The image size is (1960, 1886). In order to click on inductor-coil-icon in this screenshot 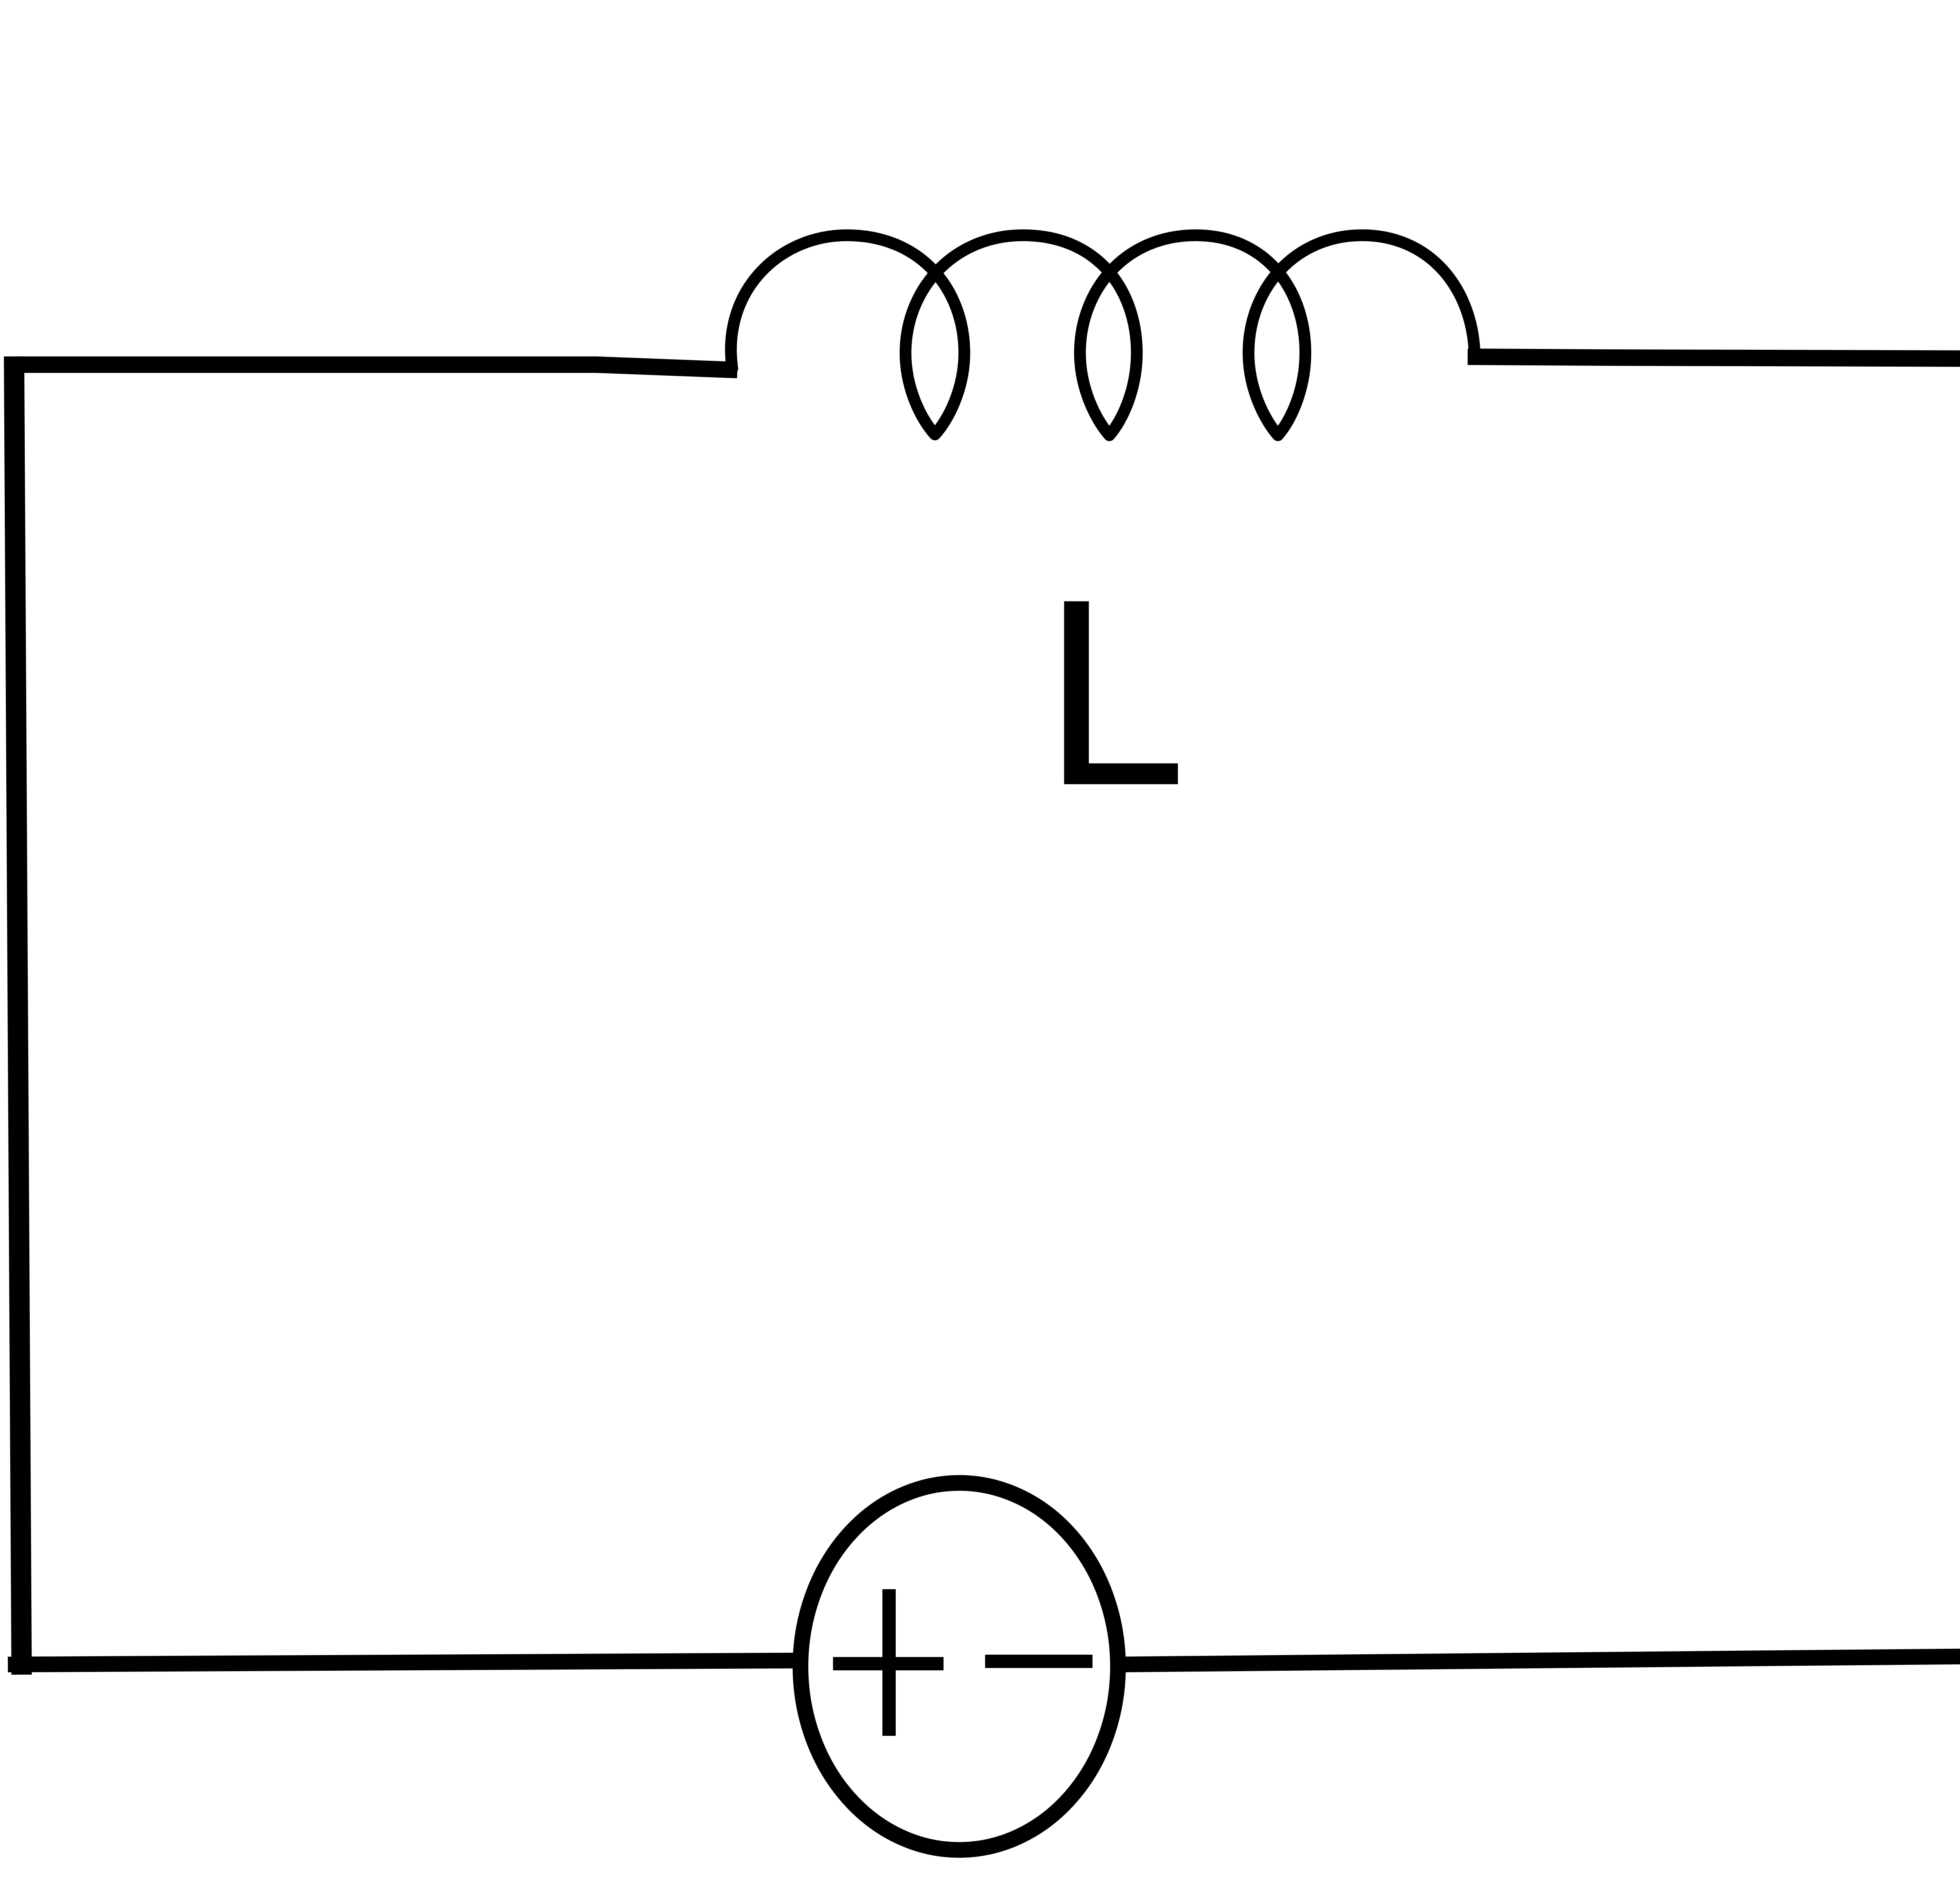, I will do `click(1103, 335)`.